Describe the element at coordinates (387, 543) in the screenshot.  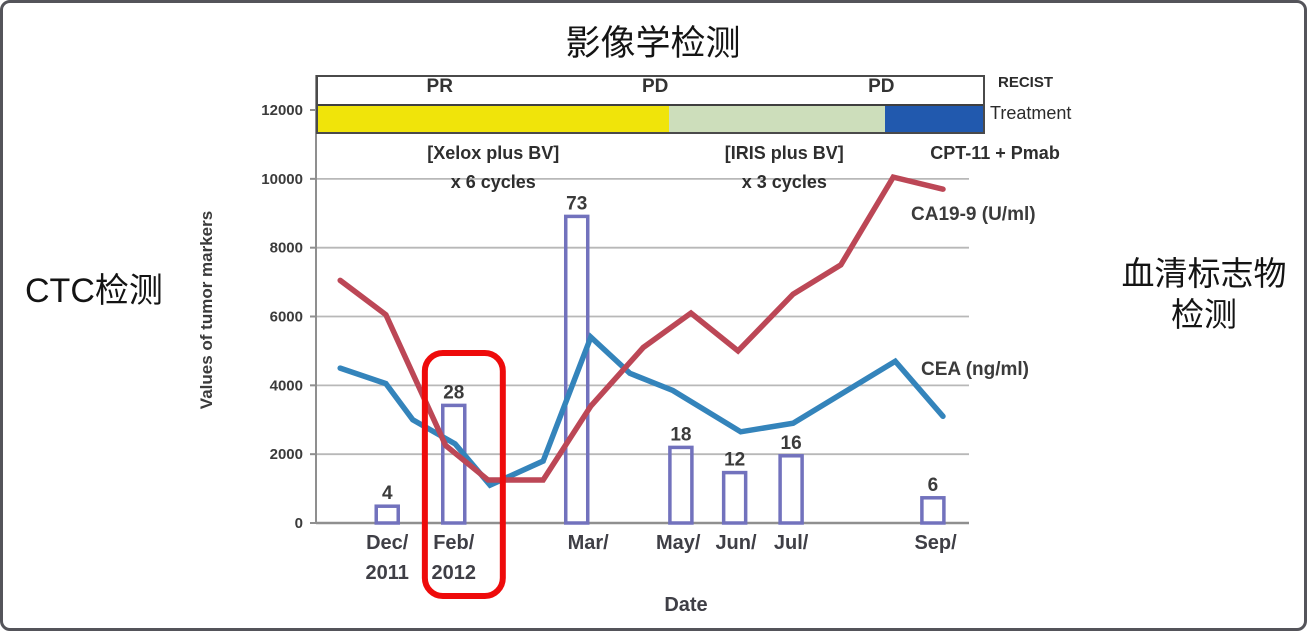
I see `x-tick-label: Dec/` at that location.